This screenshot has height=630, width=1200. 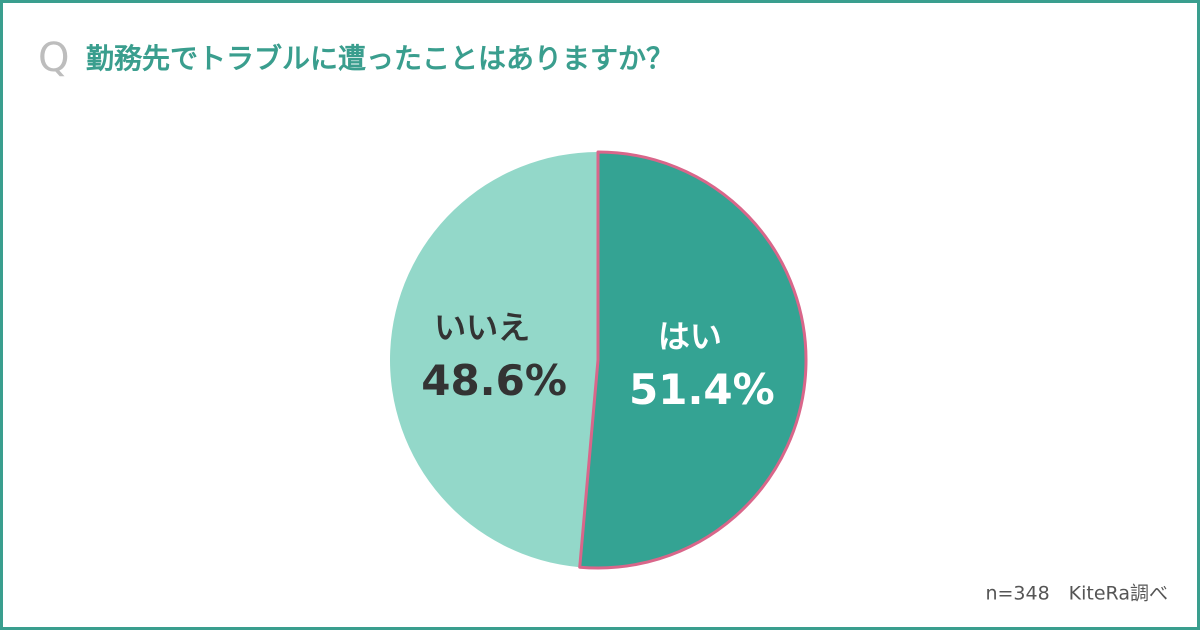 I want to click on source-note: n=348 KiteRa調べ, so click(x=1076, y=594).